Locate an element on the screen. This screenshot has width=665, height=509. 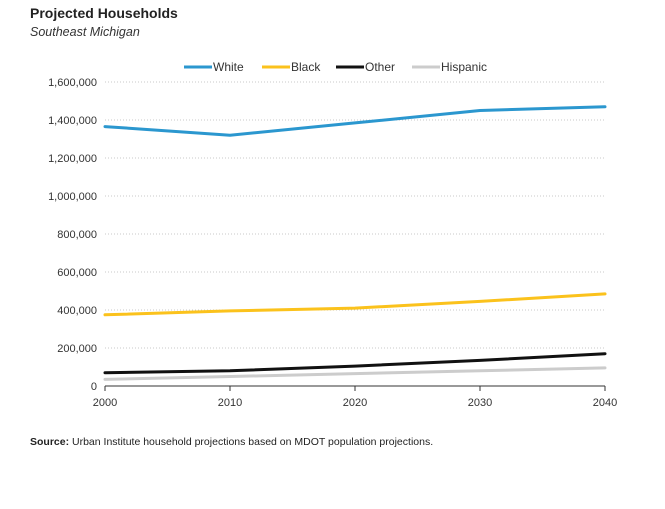
legend-label: Hispanic is located at coordinates (464, 67).